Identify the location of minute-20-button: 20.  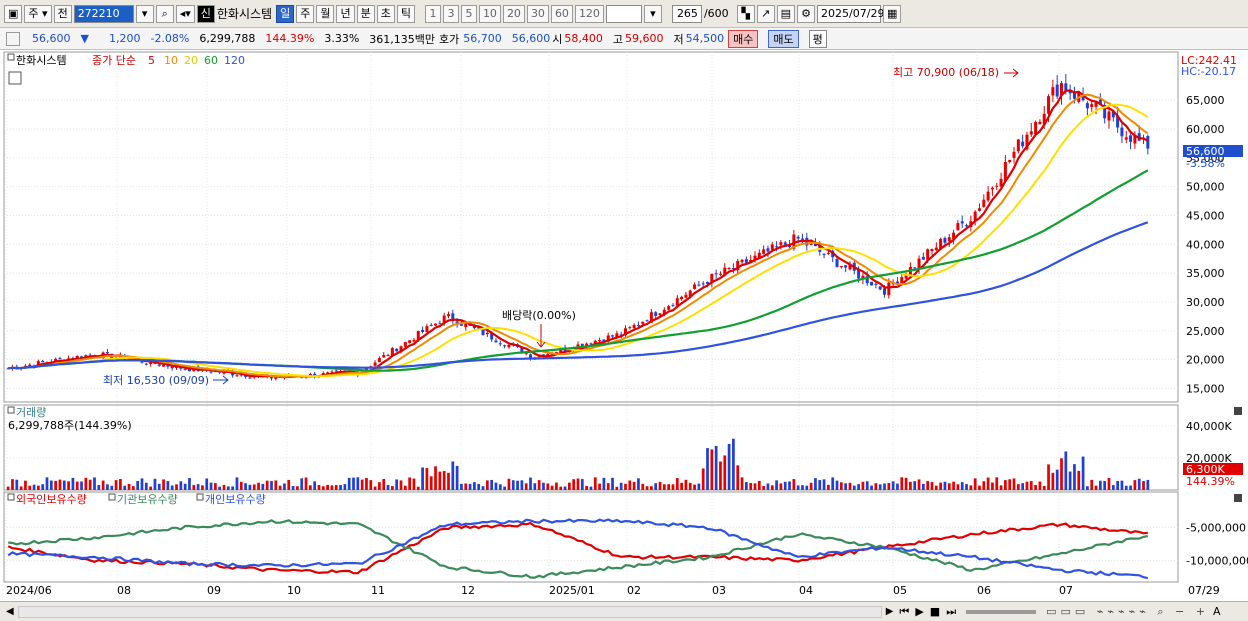
(513, 13).